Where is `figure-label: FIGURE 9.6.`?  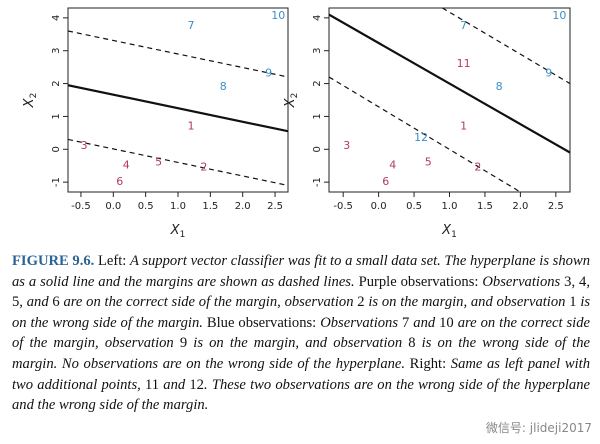
figure-label: FIGURE 9.6. is located at coordinates (53, 261).